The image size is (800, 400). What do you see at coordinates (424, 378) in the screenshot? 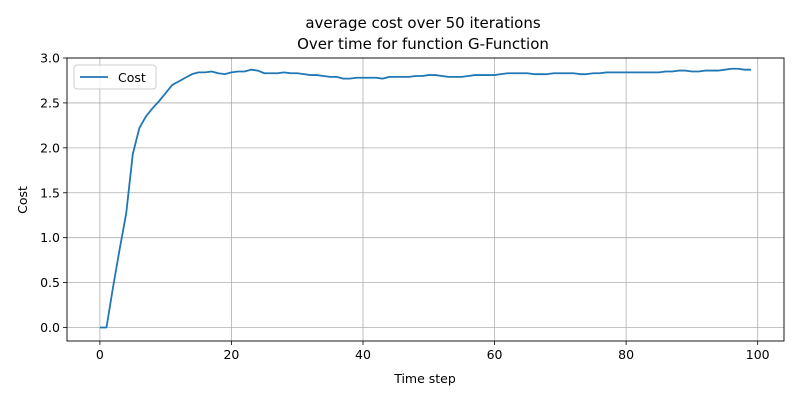
I see `x-axis-label: Time step` at bounding box center [424, 378].